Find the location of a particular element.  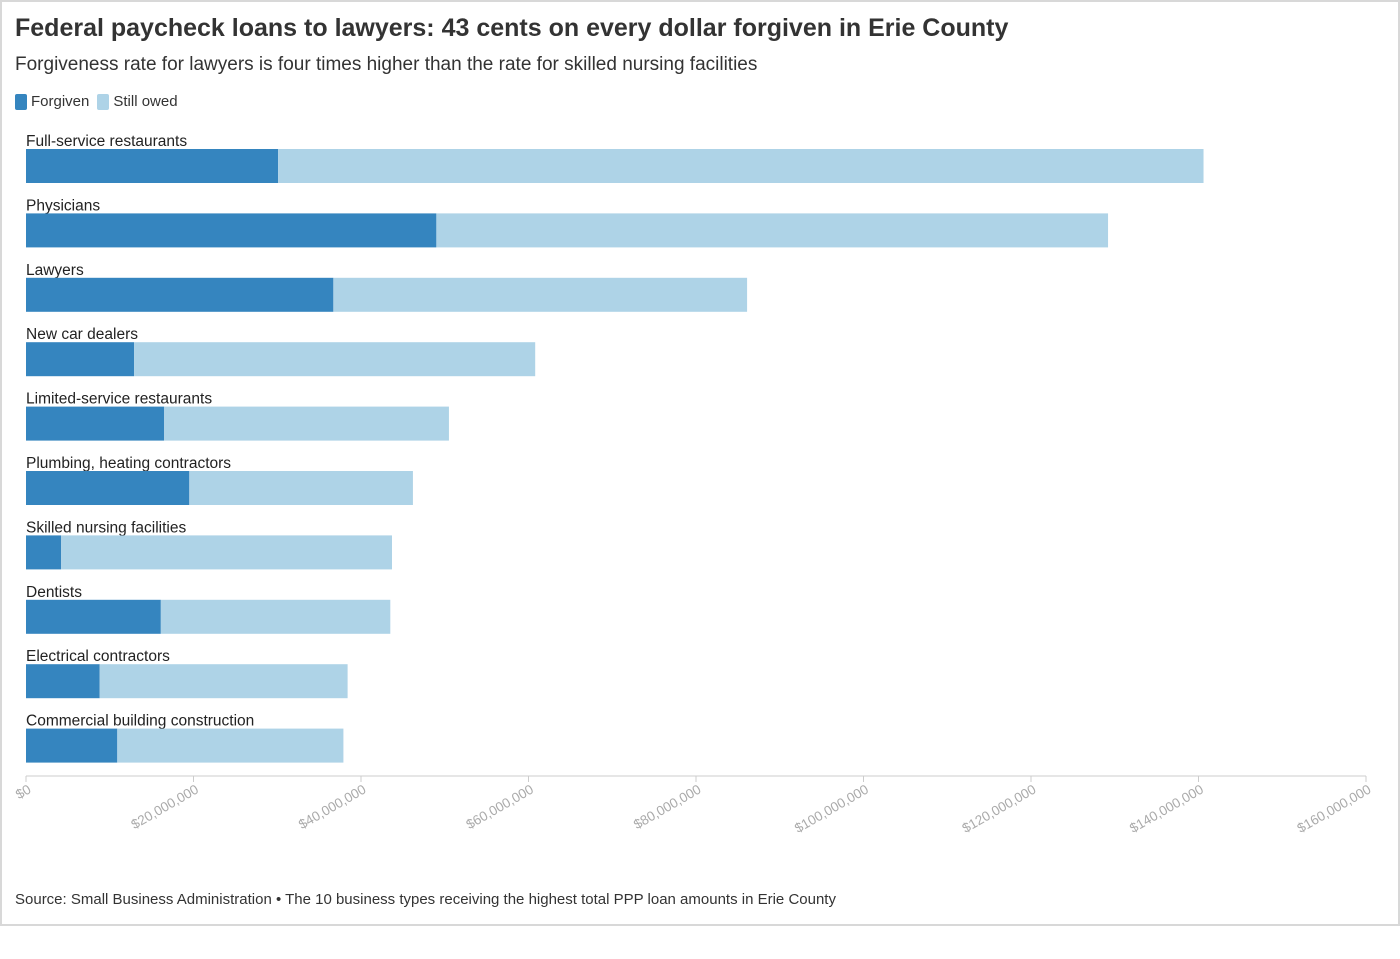

x-tick-label: $140,000,000 is located at coordinates (1166, 809).